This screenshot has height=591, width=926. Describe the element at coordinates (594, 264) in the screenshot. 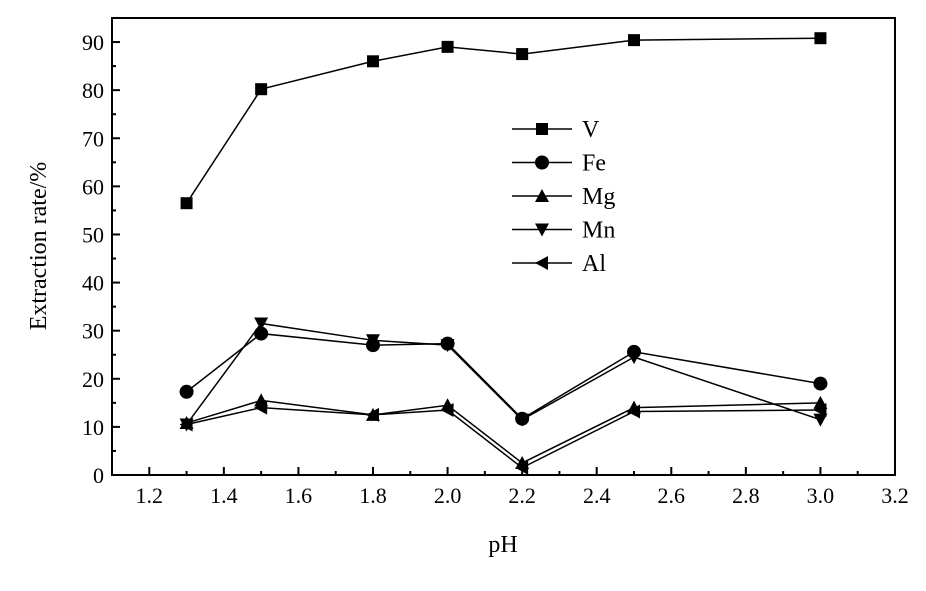

I see `legend-label: Al` at that location.